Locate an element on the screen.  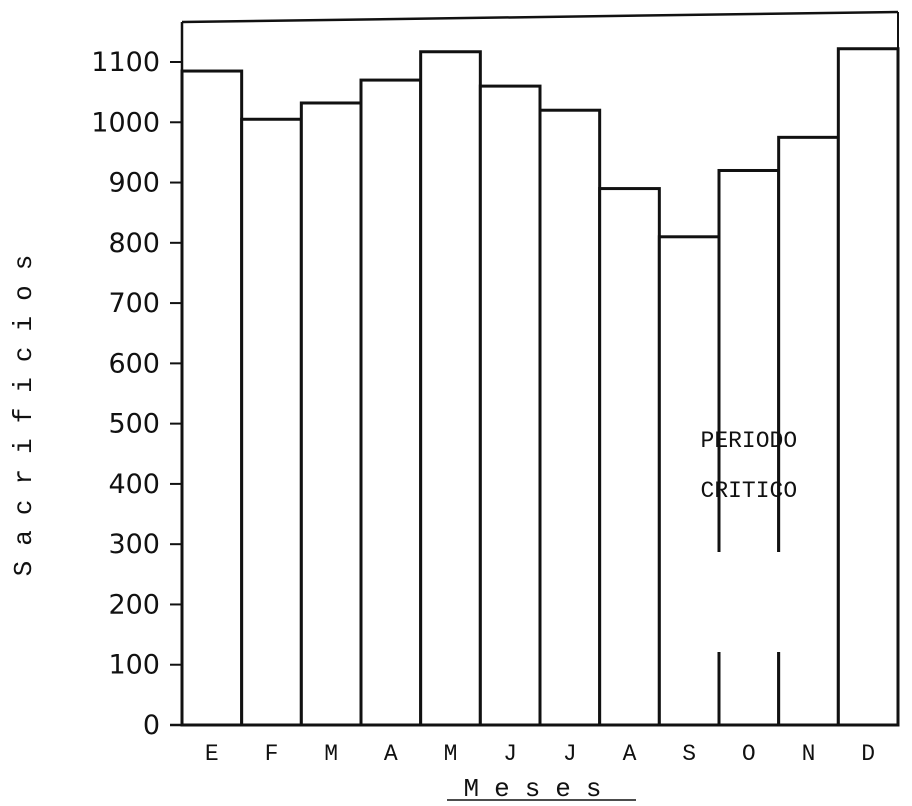
x-tick-label: D is located at coordinates (868, 754).